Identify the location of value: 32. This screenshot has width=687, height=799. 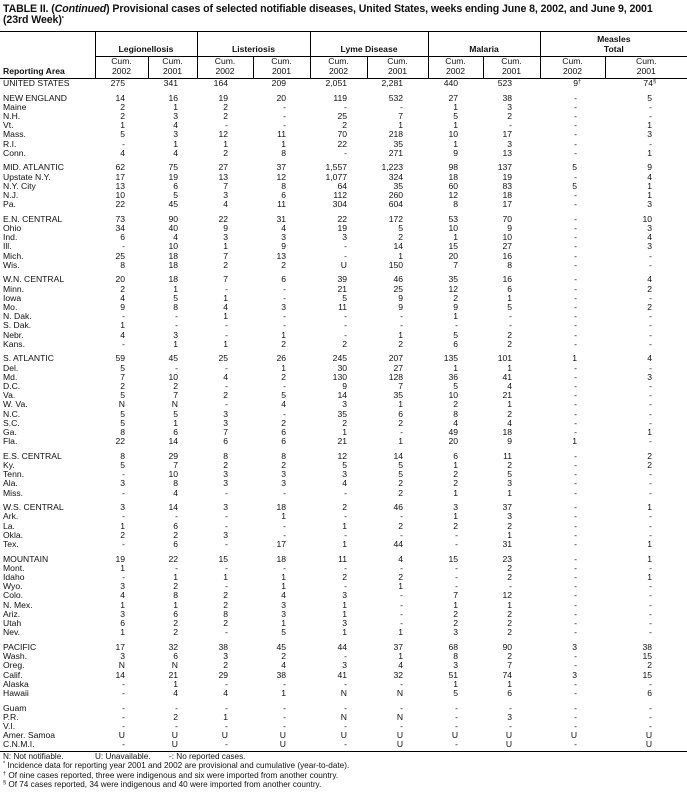
(398, 674).